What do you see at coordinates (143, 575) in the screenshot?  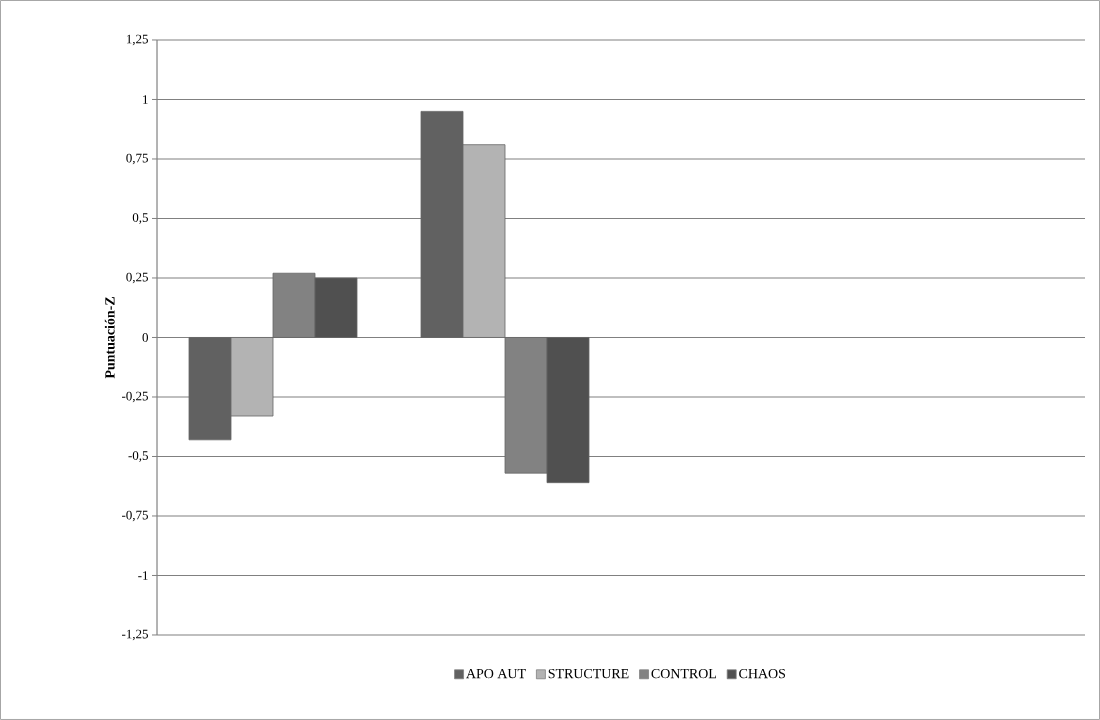 I see `y-tick-label: -1` at bounding box center [143, 575].